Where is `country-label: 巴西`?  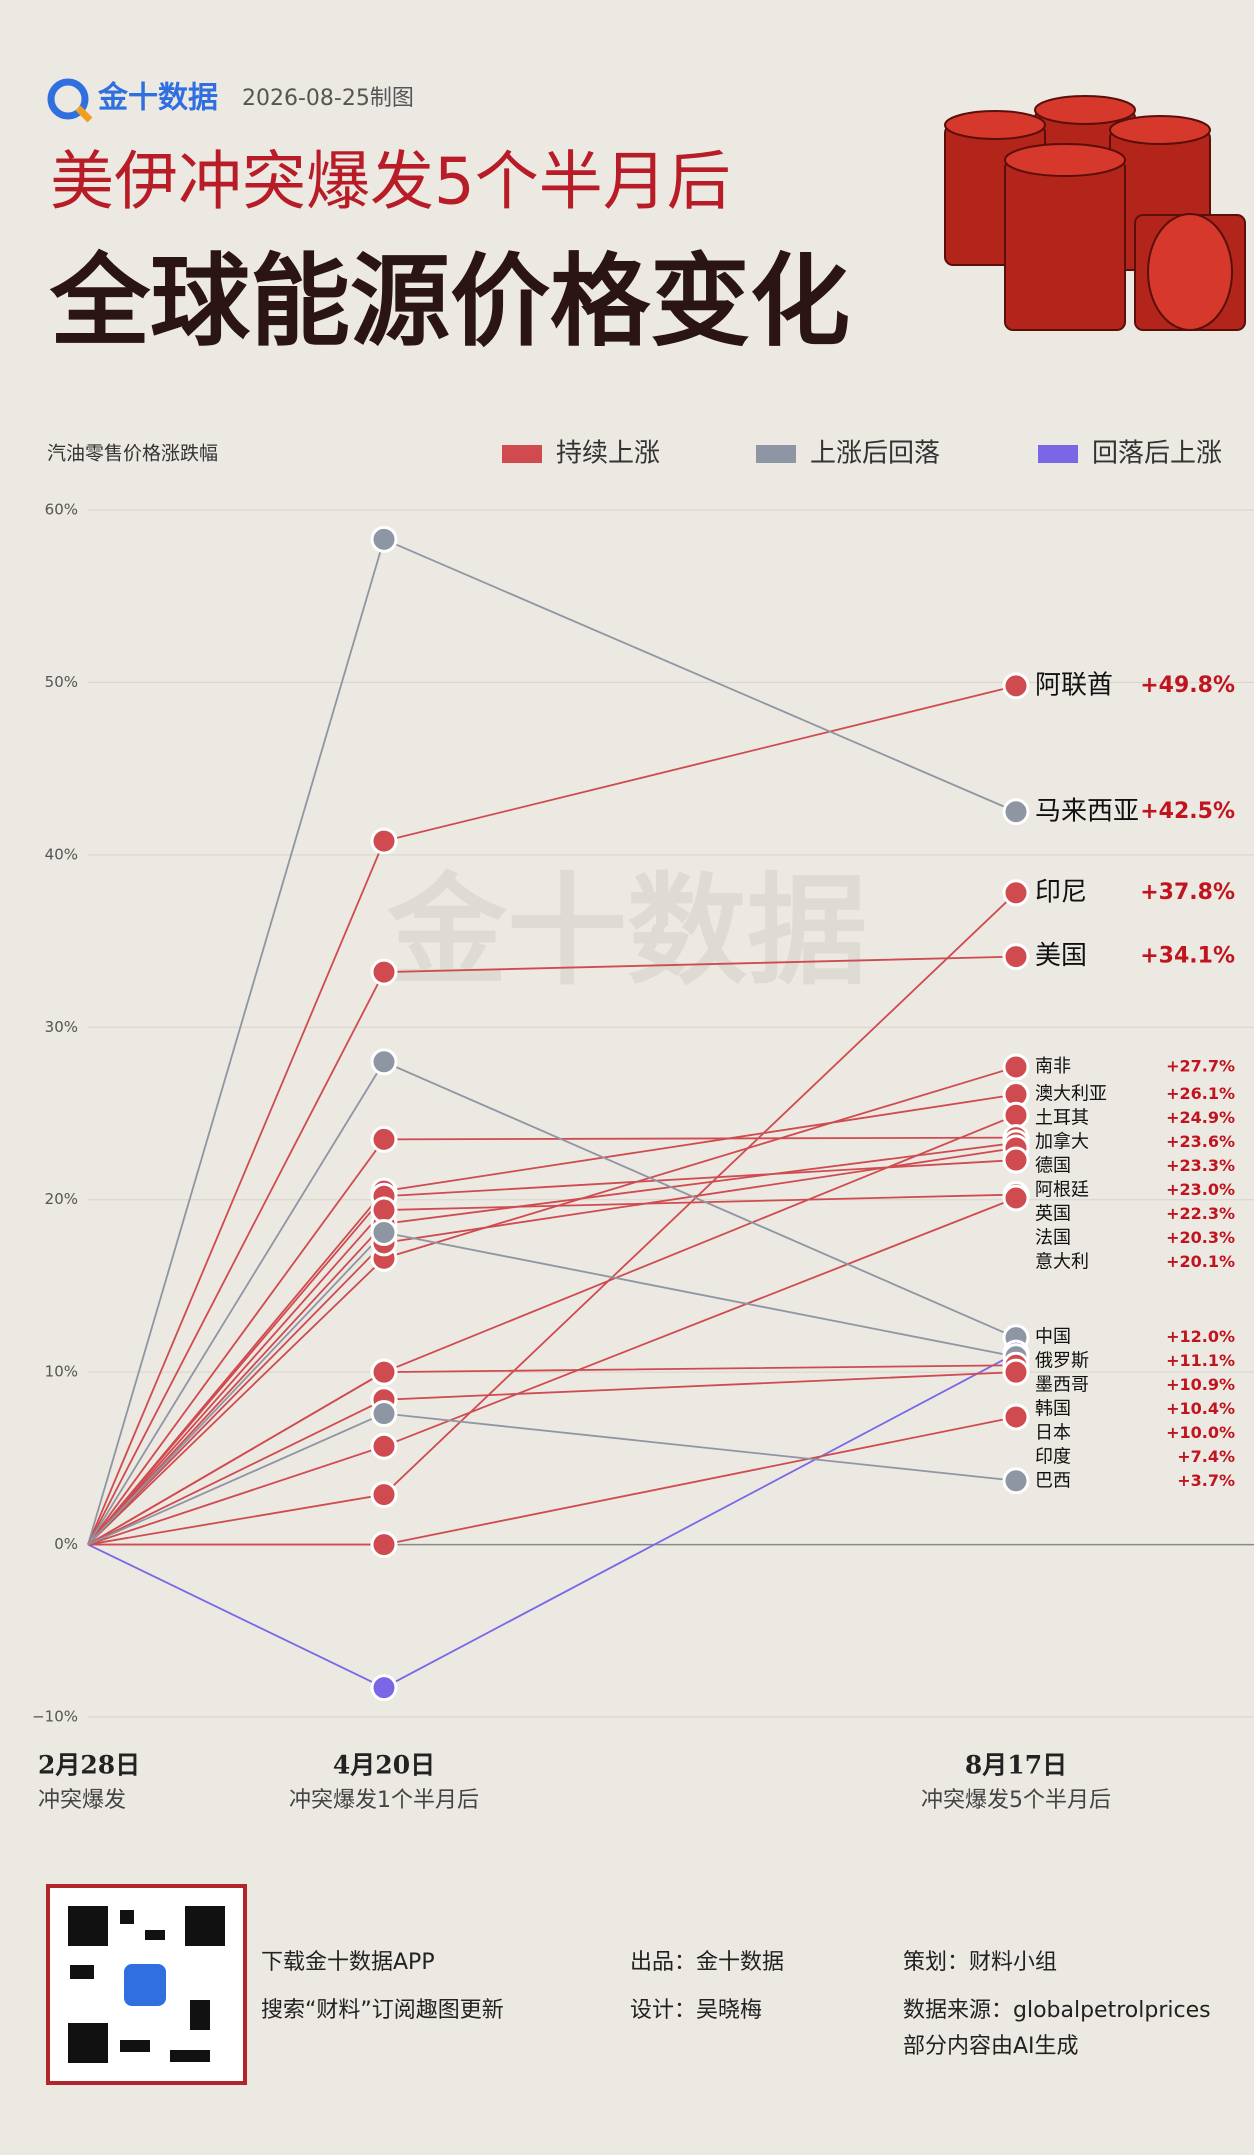
country-label: 巴西 is located at coordinates (1053, 1481).